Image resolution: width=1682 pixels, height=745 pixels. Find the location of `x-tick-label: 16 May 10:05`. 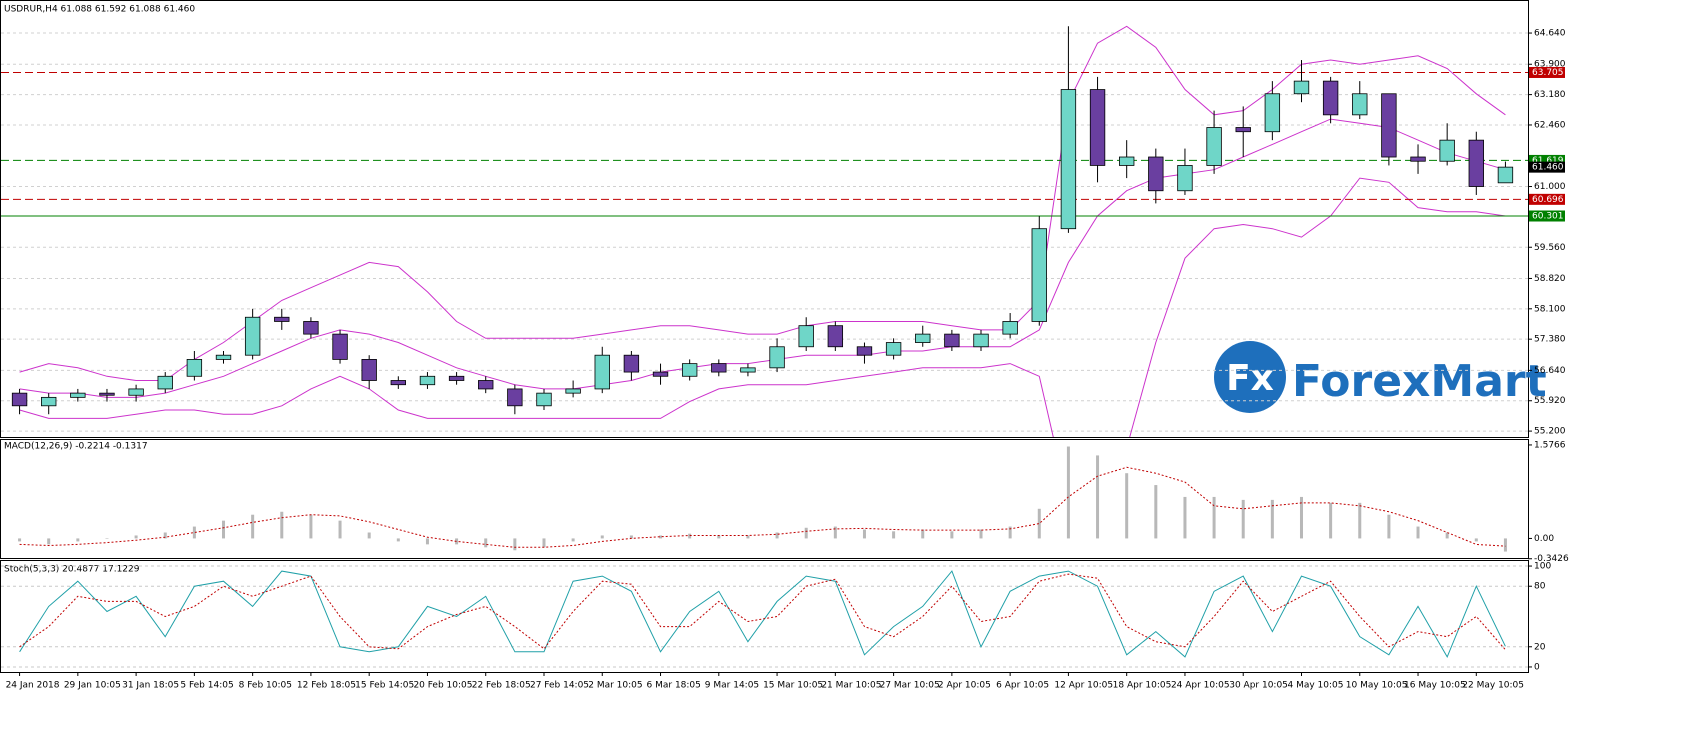

x-tick-label: 16 May 10:05 is located at coordinates (1435, 686).